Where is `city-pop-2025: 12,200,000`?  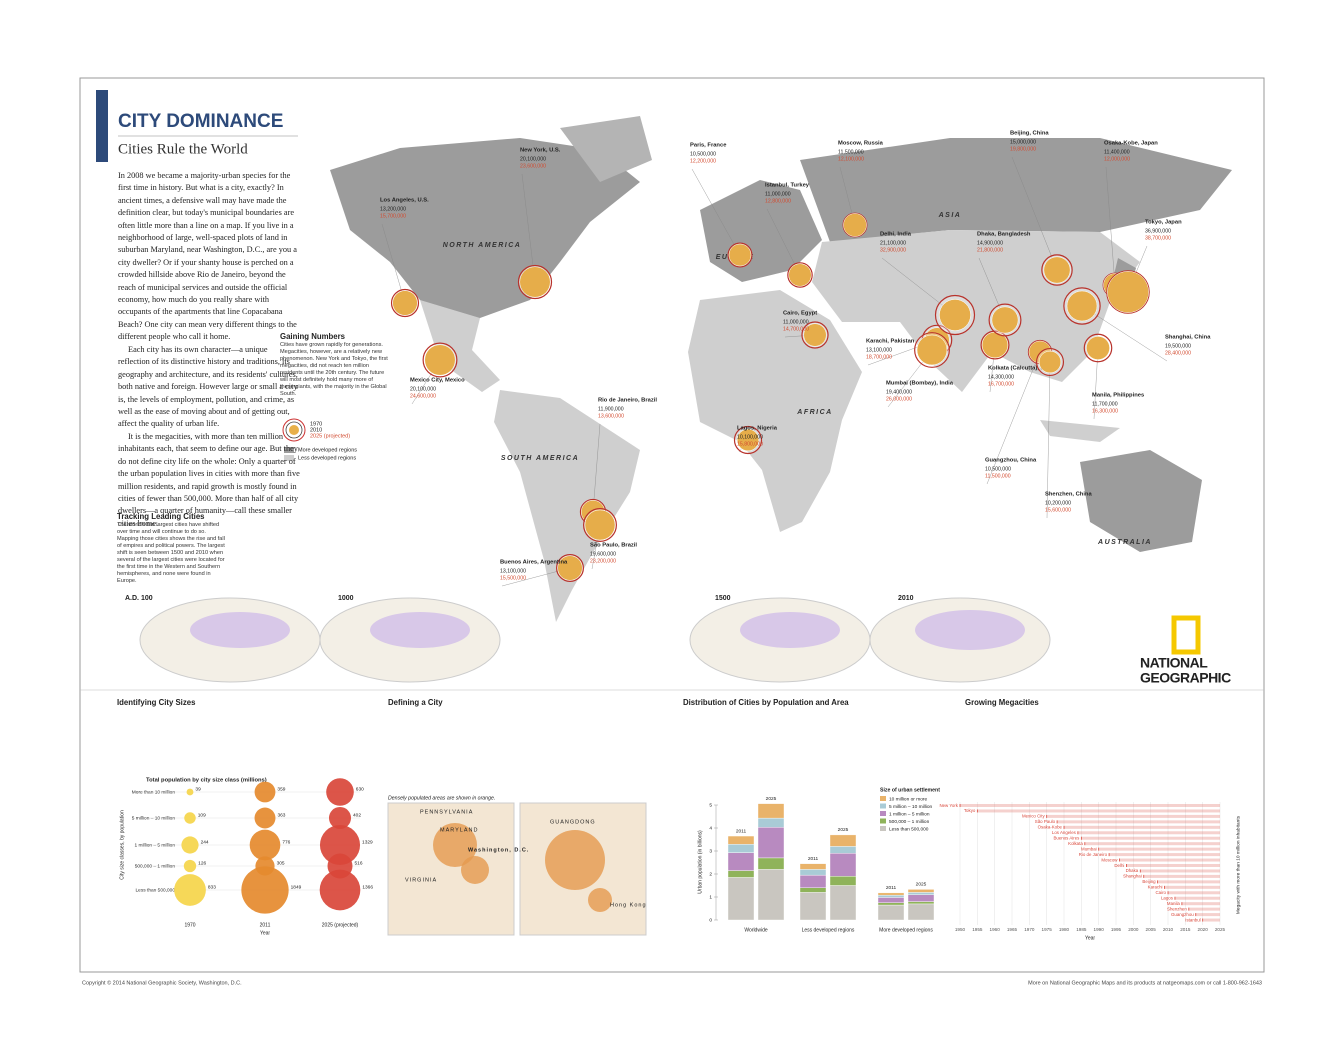
city-pop-2025: 12,200,000 is located at coordinates (703, 161).